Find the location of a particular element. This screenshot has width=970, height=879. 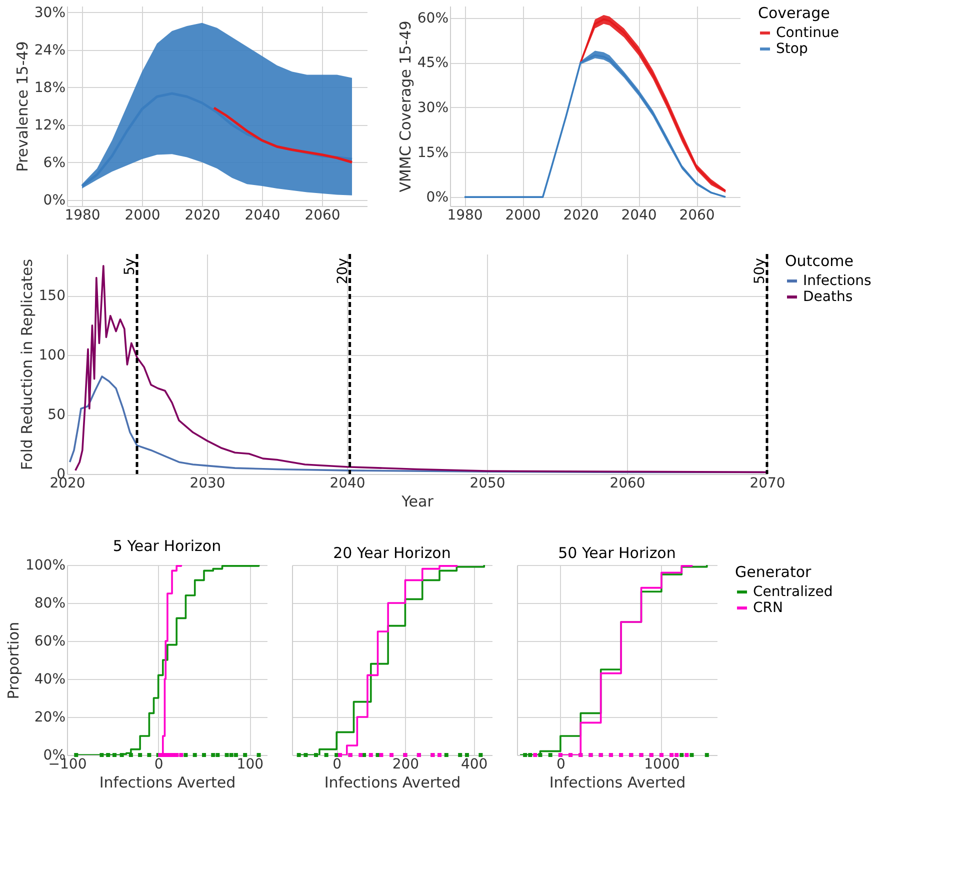

y-tick-label: 150 is located at coordinates (52, 296).